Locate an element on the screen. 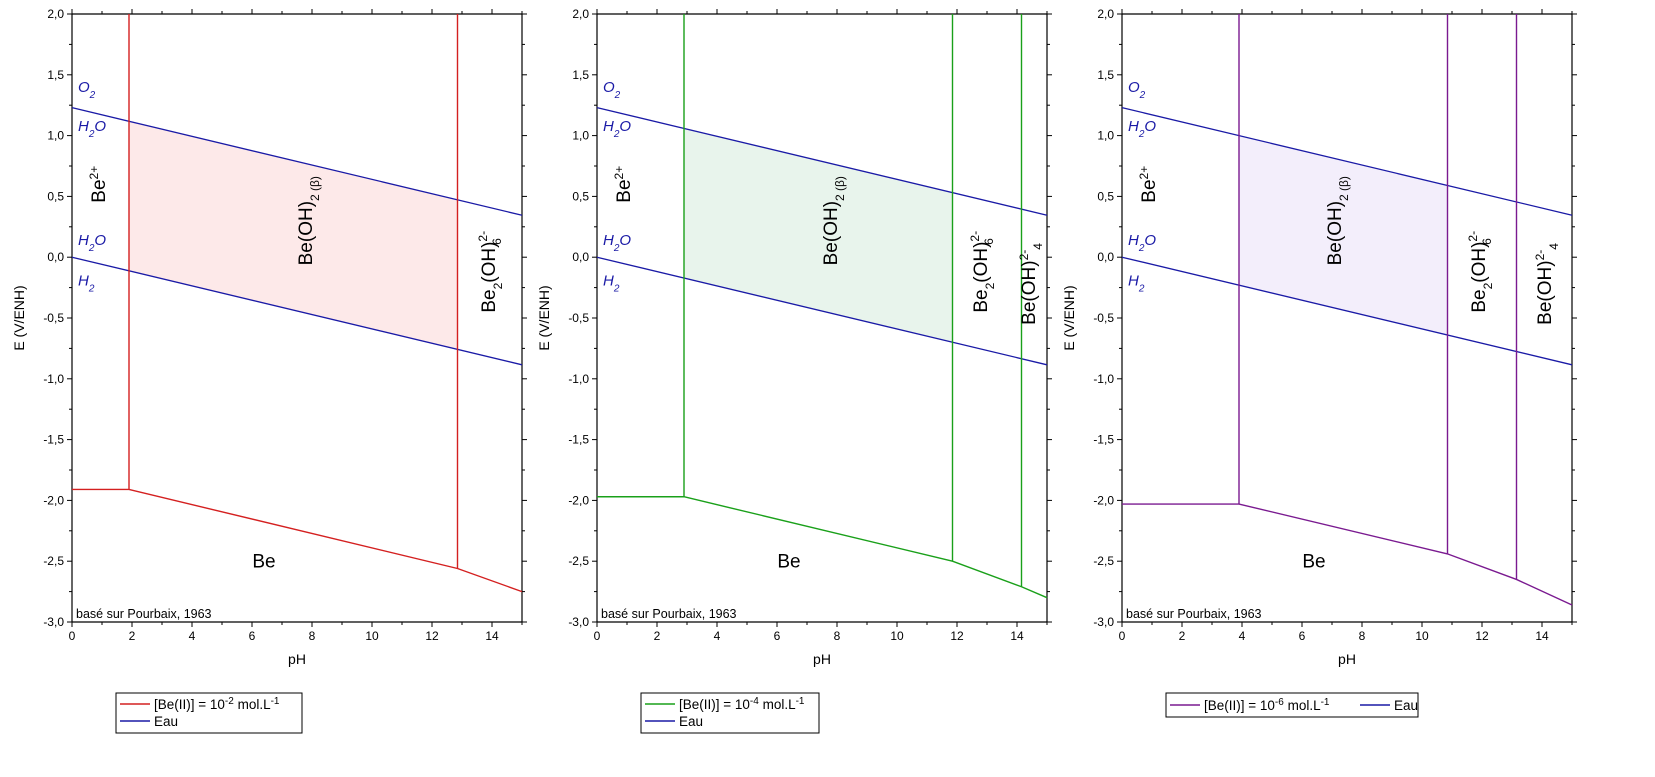 This screenshot has height=777, width=1655. legend-box is located at coordinates (209, 713).